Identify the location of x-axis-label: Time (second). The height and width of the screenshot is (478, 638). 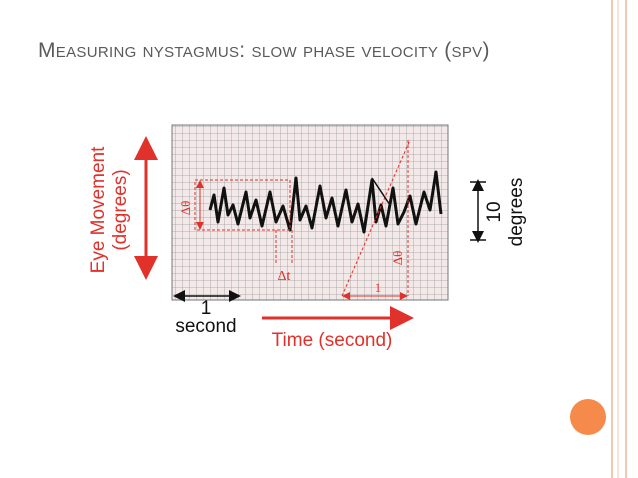
(332, 340).